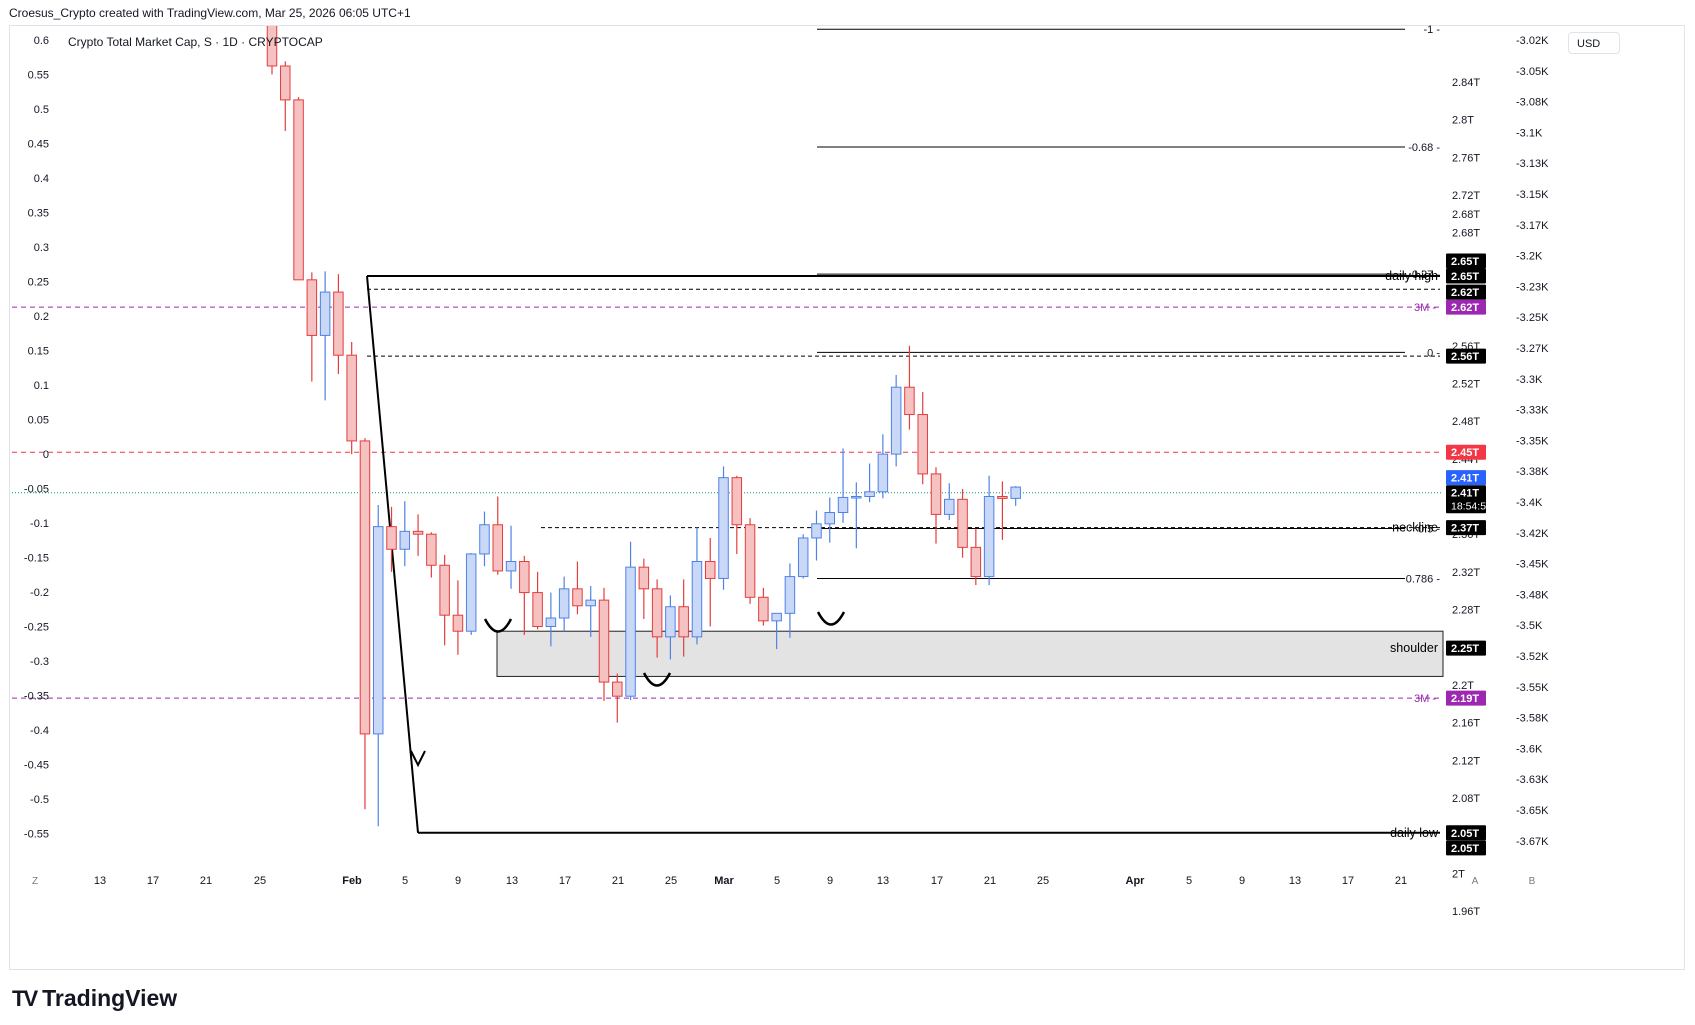  Describe the element at coordinates (1466, 573) in the screenshot. I see `right-axis-tick: 2.32T` at that location.